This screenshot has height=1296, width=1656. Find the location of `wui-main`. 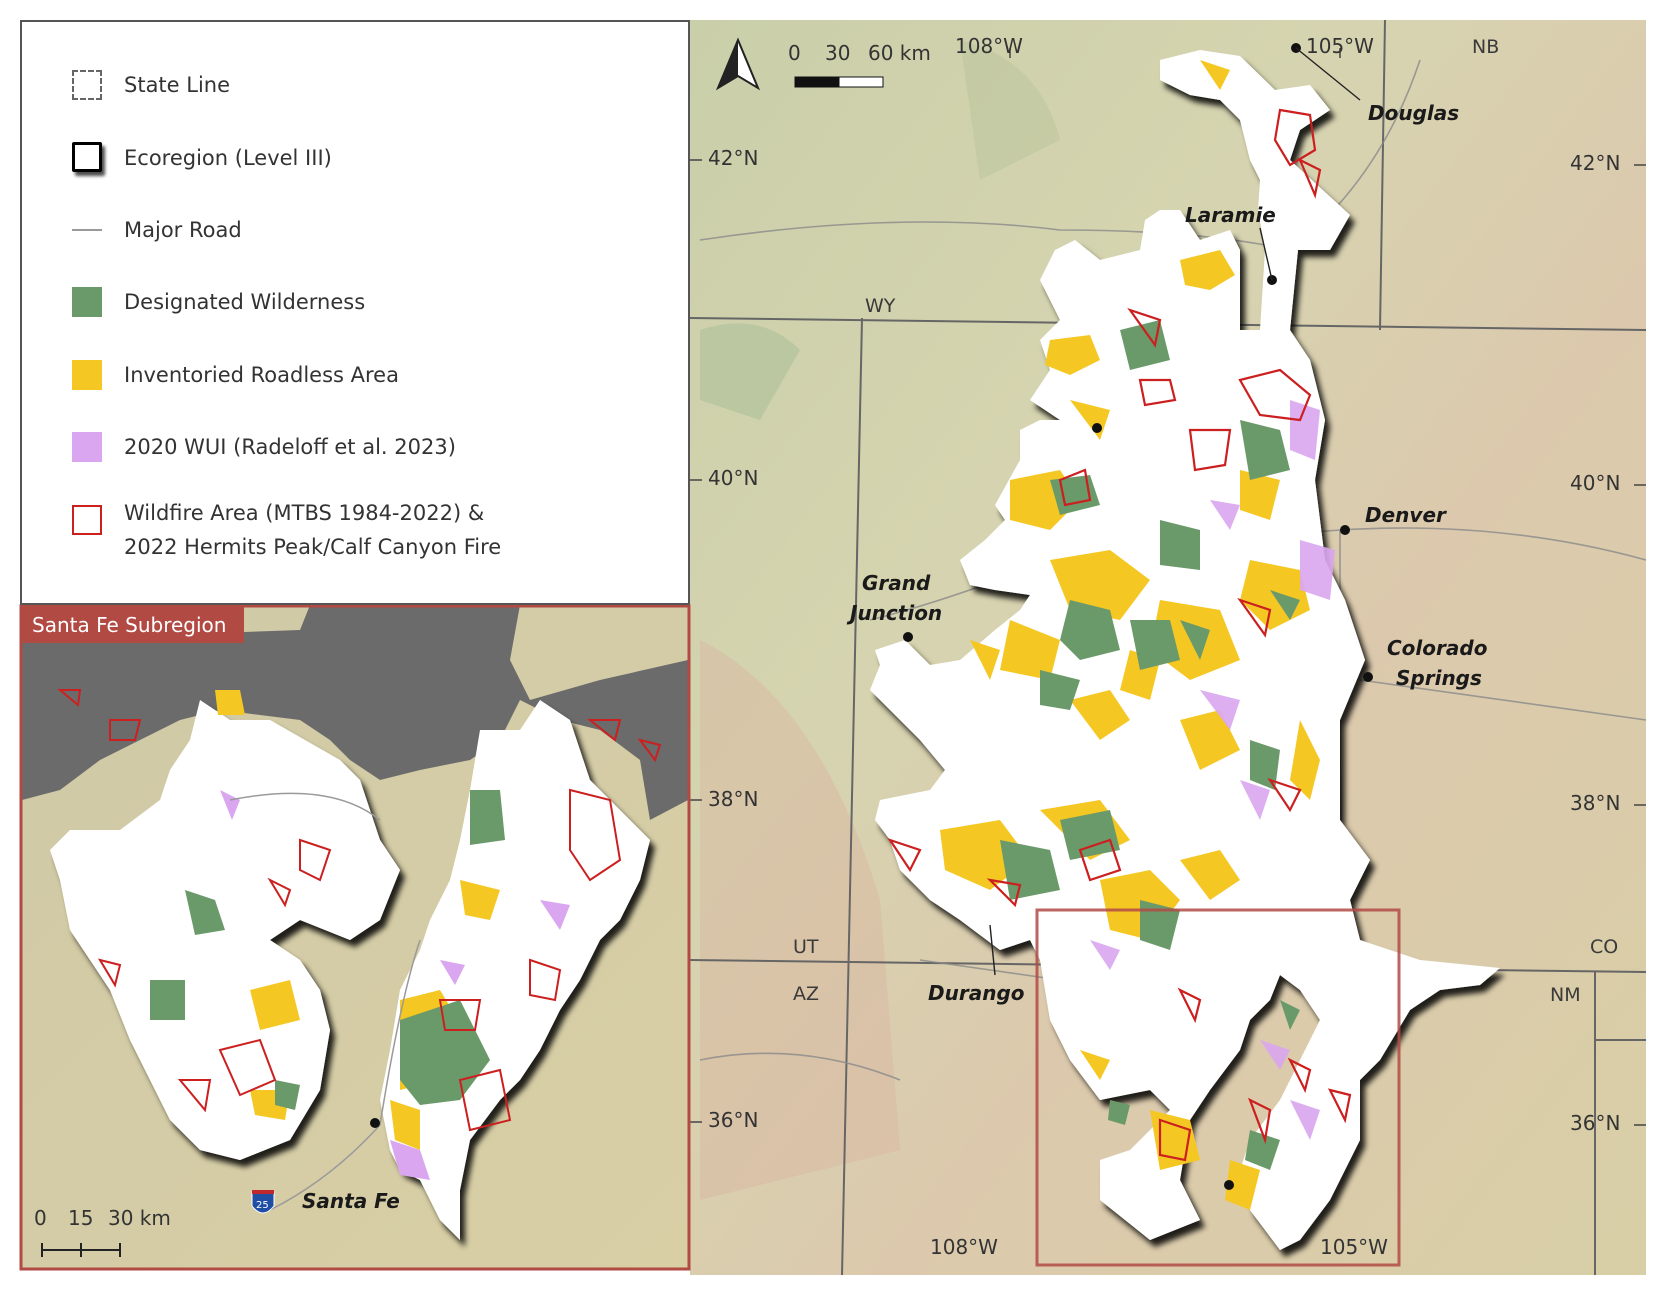

wui-main is located at coordinates (1212, 770).